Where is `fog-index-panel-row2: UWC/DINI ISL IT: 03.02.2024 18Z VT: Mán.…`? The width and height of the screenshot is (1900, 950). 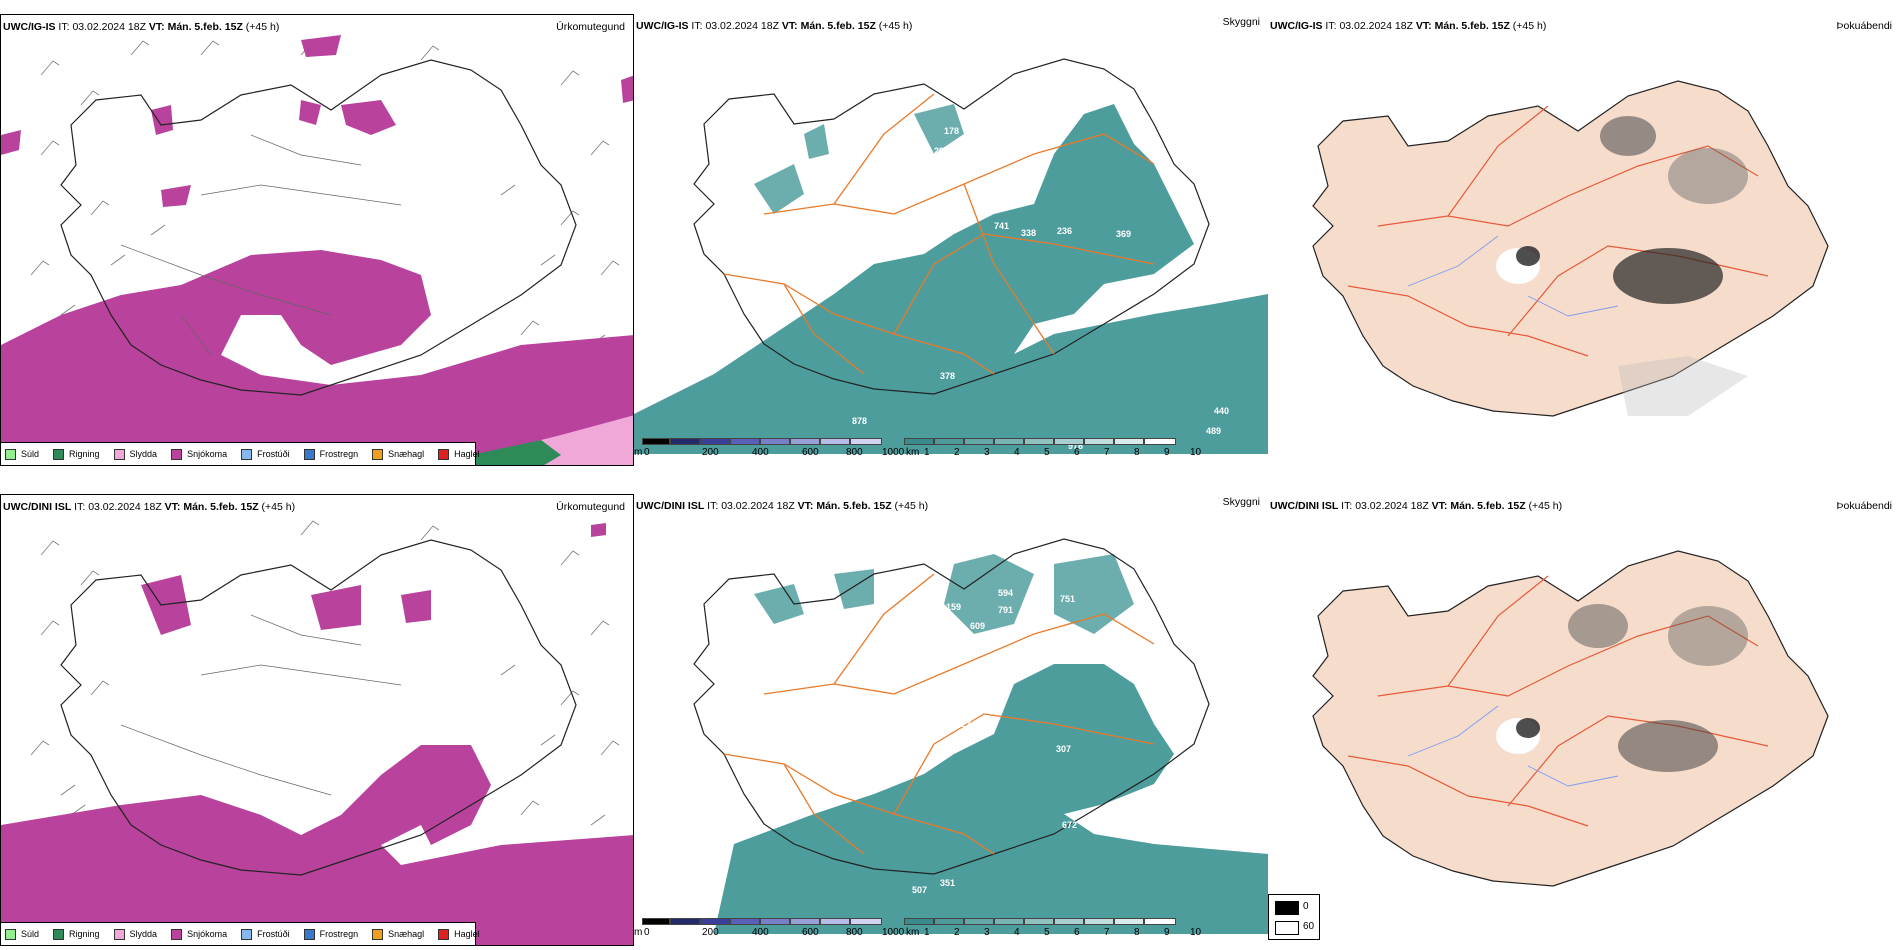 fog-index-panel-row2: UWC/DINI ISL IT: 03.02.2024 18Z VT: Mán.… is located at coordinates (1584, 694).